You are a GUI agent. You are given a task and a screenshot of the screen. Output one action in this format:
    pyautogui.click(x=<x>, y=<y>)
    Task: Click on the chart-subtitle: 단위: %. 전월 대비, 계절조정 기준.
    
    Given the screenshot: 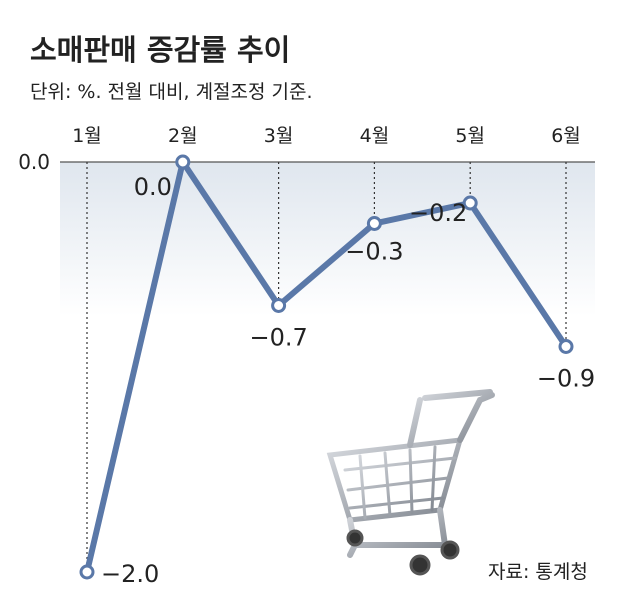 What is the action you would take?
    pyautogui.click(x=171, y=92)
    